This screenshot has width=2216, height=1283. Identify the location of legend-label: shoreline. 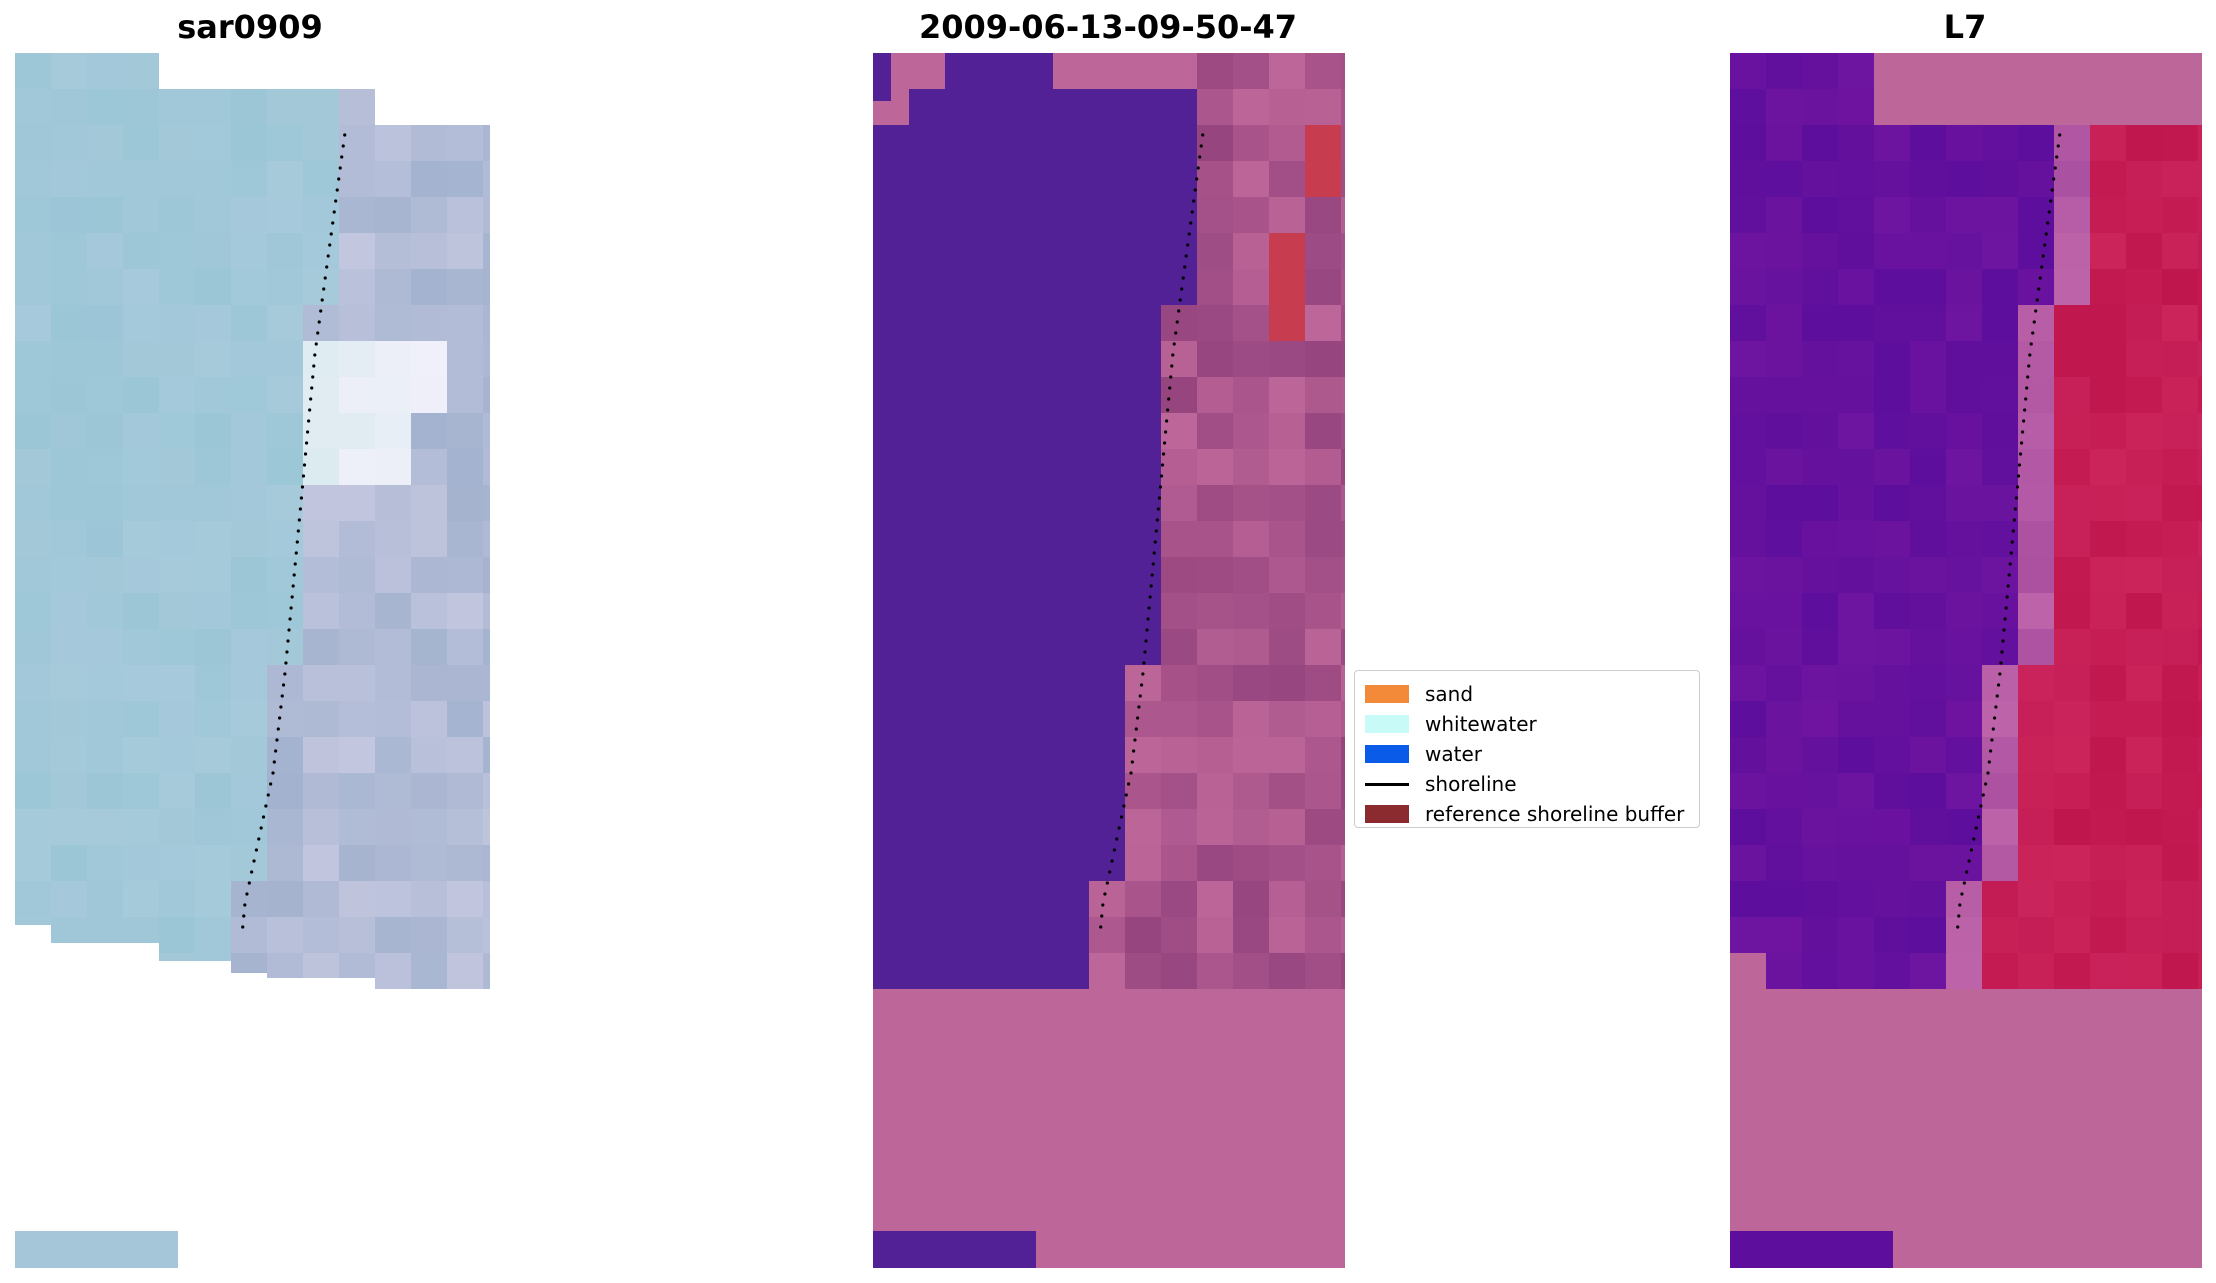
(1471, 784).